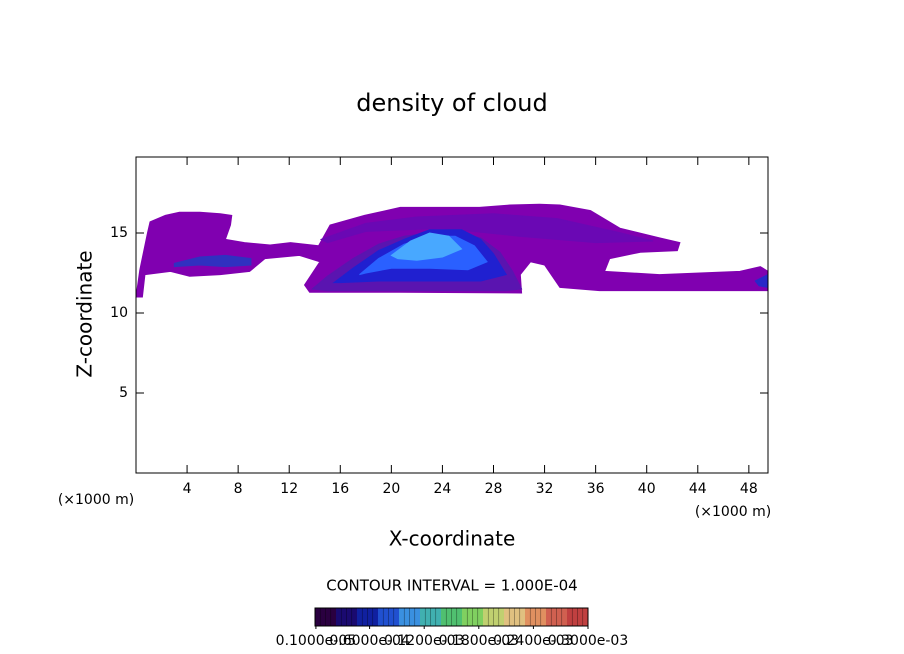 The width and height of the screenshot is (904, 654). I want to click on x-tick-label: 40, so click(647, 489).